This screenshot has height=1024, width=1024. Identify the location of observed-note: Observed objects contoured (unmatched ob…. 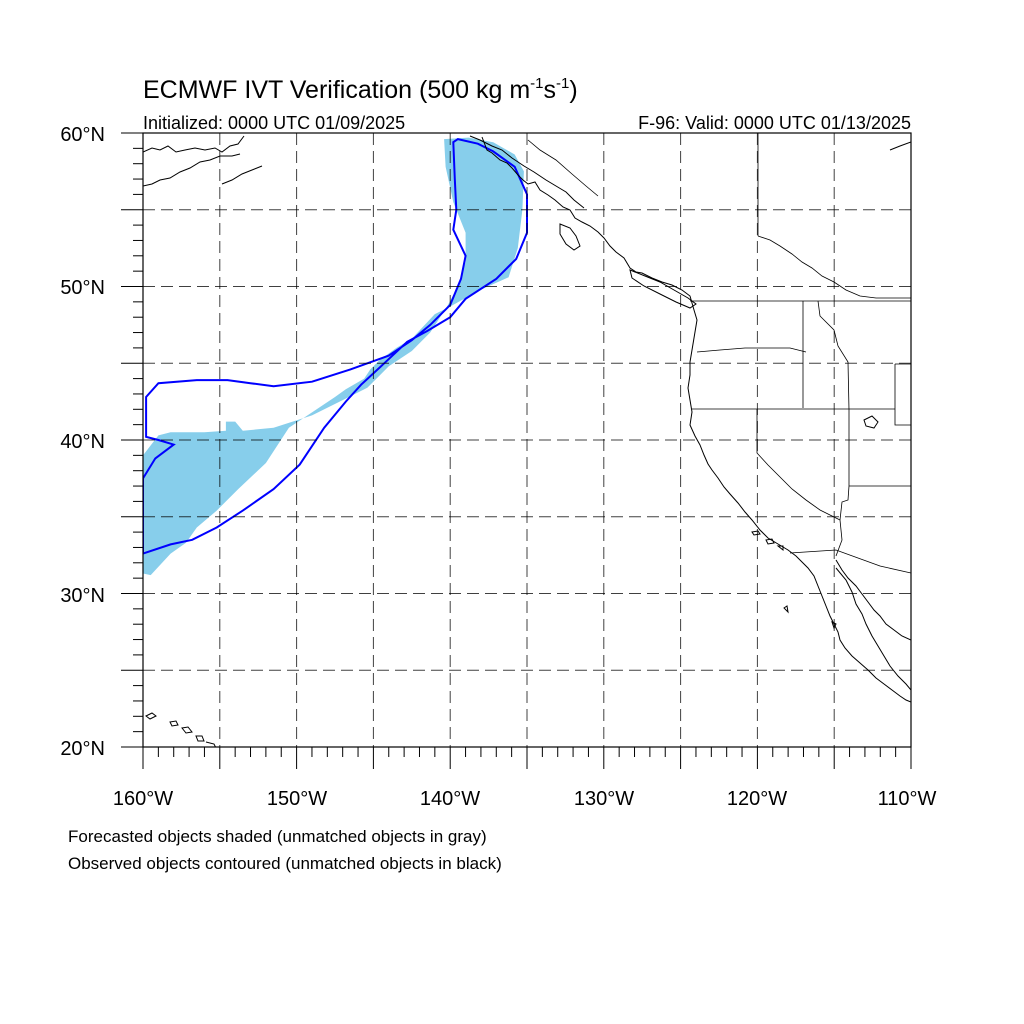
(285, 863).